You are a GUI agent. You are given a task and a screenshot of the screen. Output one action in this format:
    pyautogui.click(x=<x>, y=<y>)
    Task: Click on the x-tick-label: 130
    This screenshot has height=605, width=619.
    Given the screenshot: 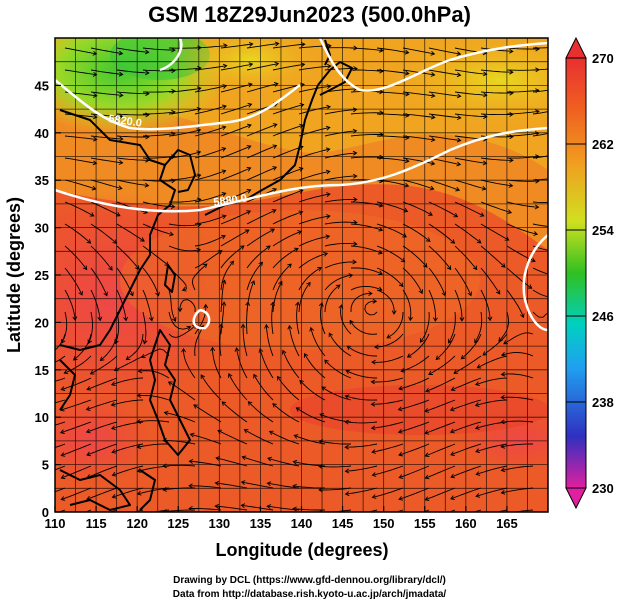 What is the action you would take?
    pyautogui.click(x=219, y=523)
    